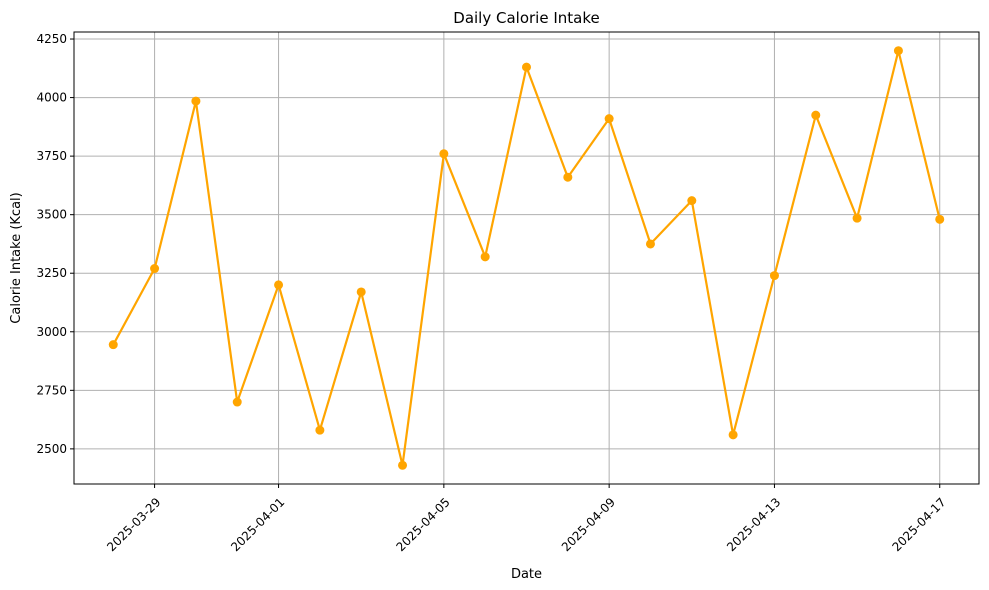 The image size is (989, 590). Describe the element at coordinates (257, 524) in the screenshot. I see `x-tick-label: 2025-04-01` at that location.